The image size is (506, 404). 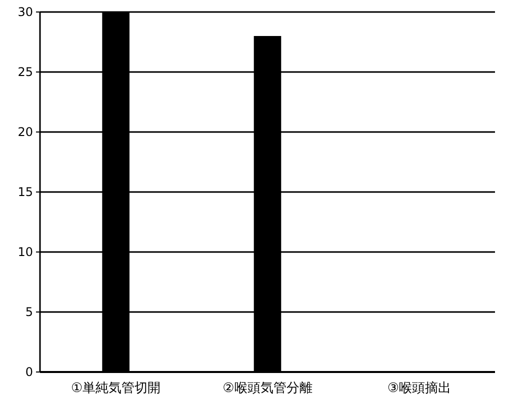 I want to click on x-tick-label: ②喉頭気管分離, so click(x=267, y=388).